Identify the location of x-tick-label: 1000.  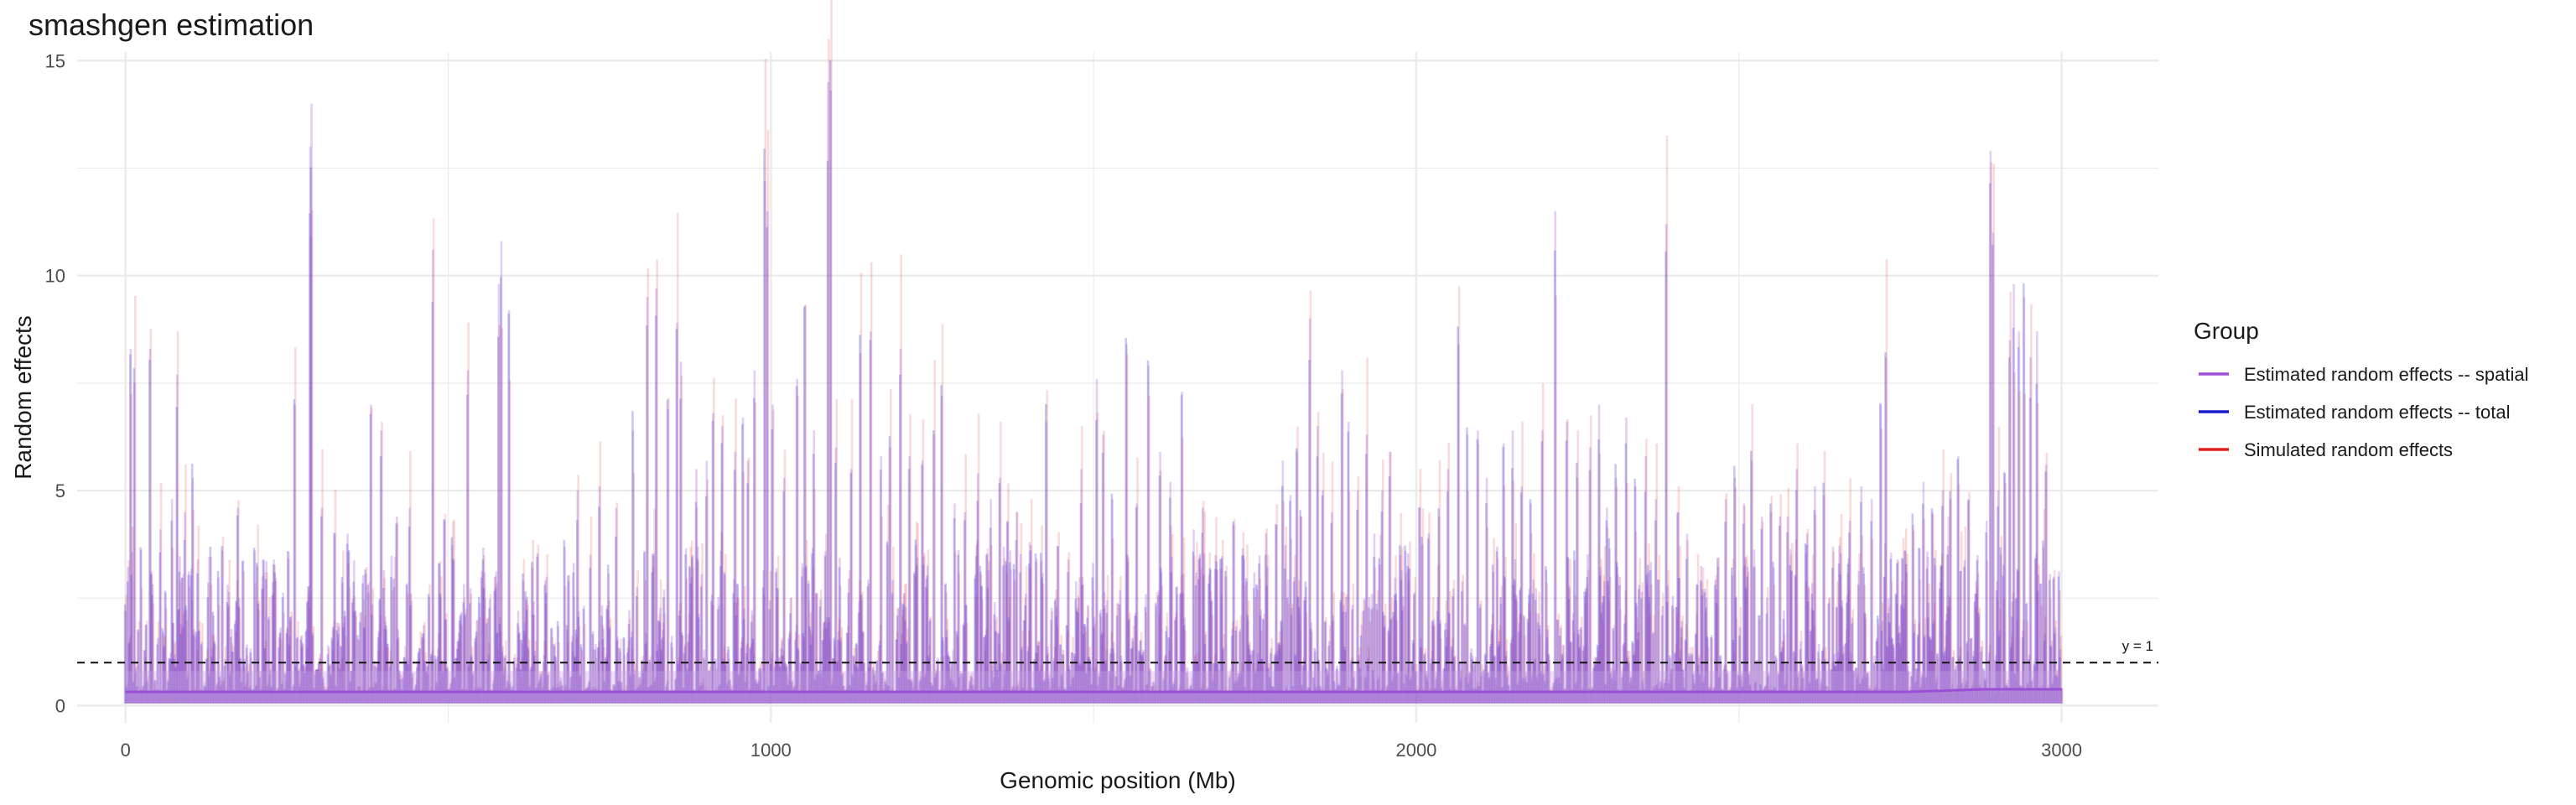
(771, 750).